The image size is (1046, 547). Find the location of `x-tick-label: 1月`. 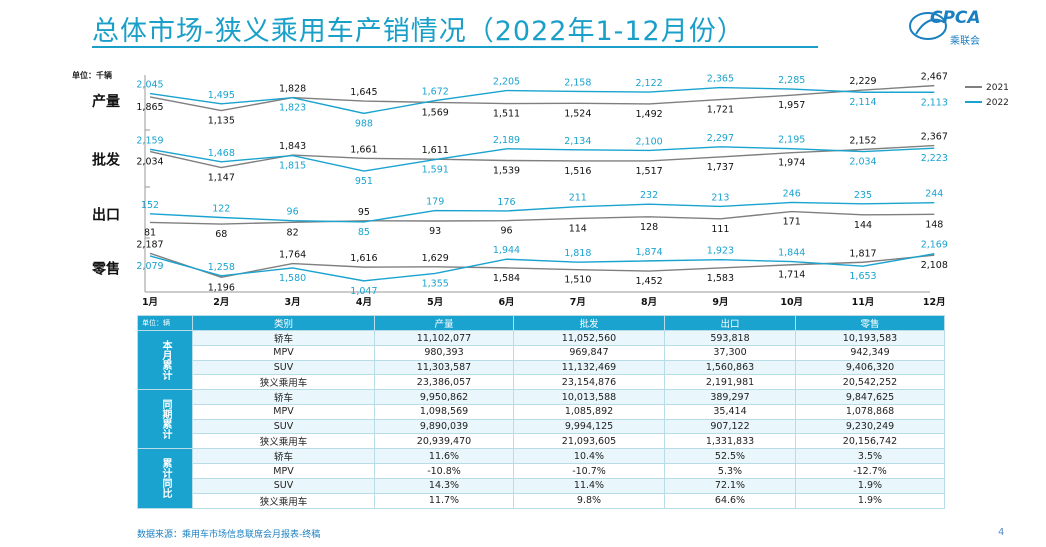

x-tick-label: 1月 is located at coordinates (150, 302).